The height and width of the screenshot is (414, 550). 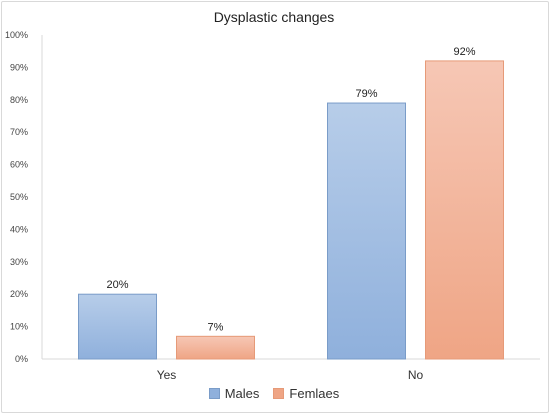 I want to click on y-tick-label: 10%, so click(x=19, y=327).